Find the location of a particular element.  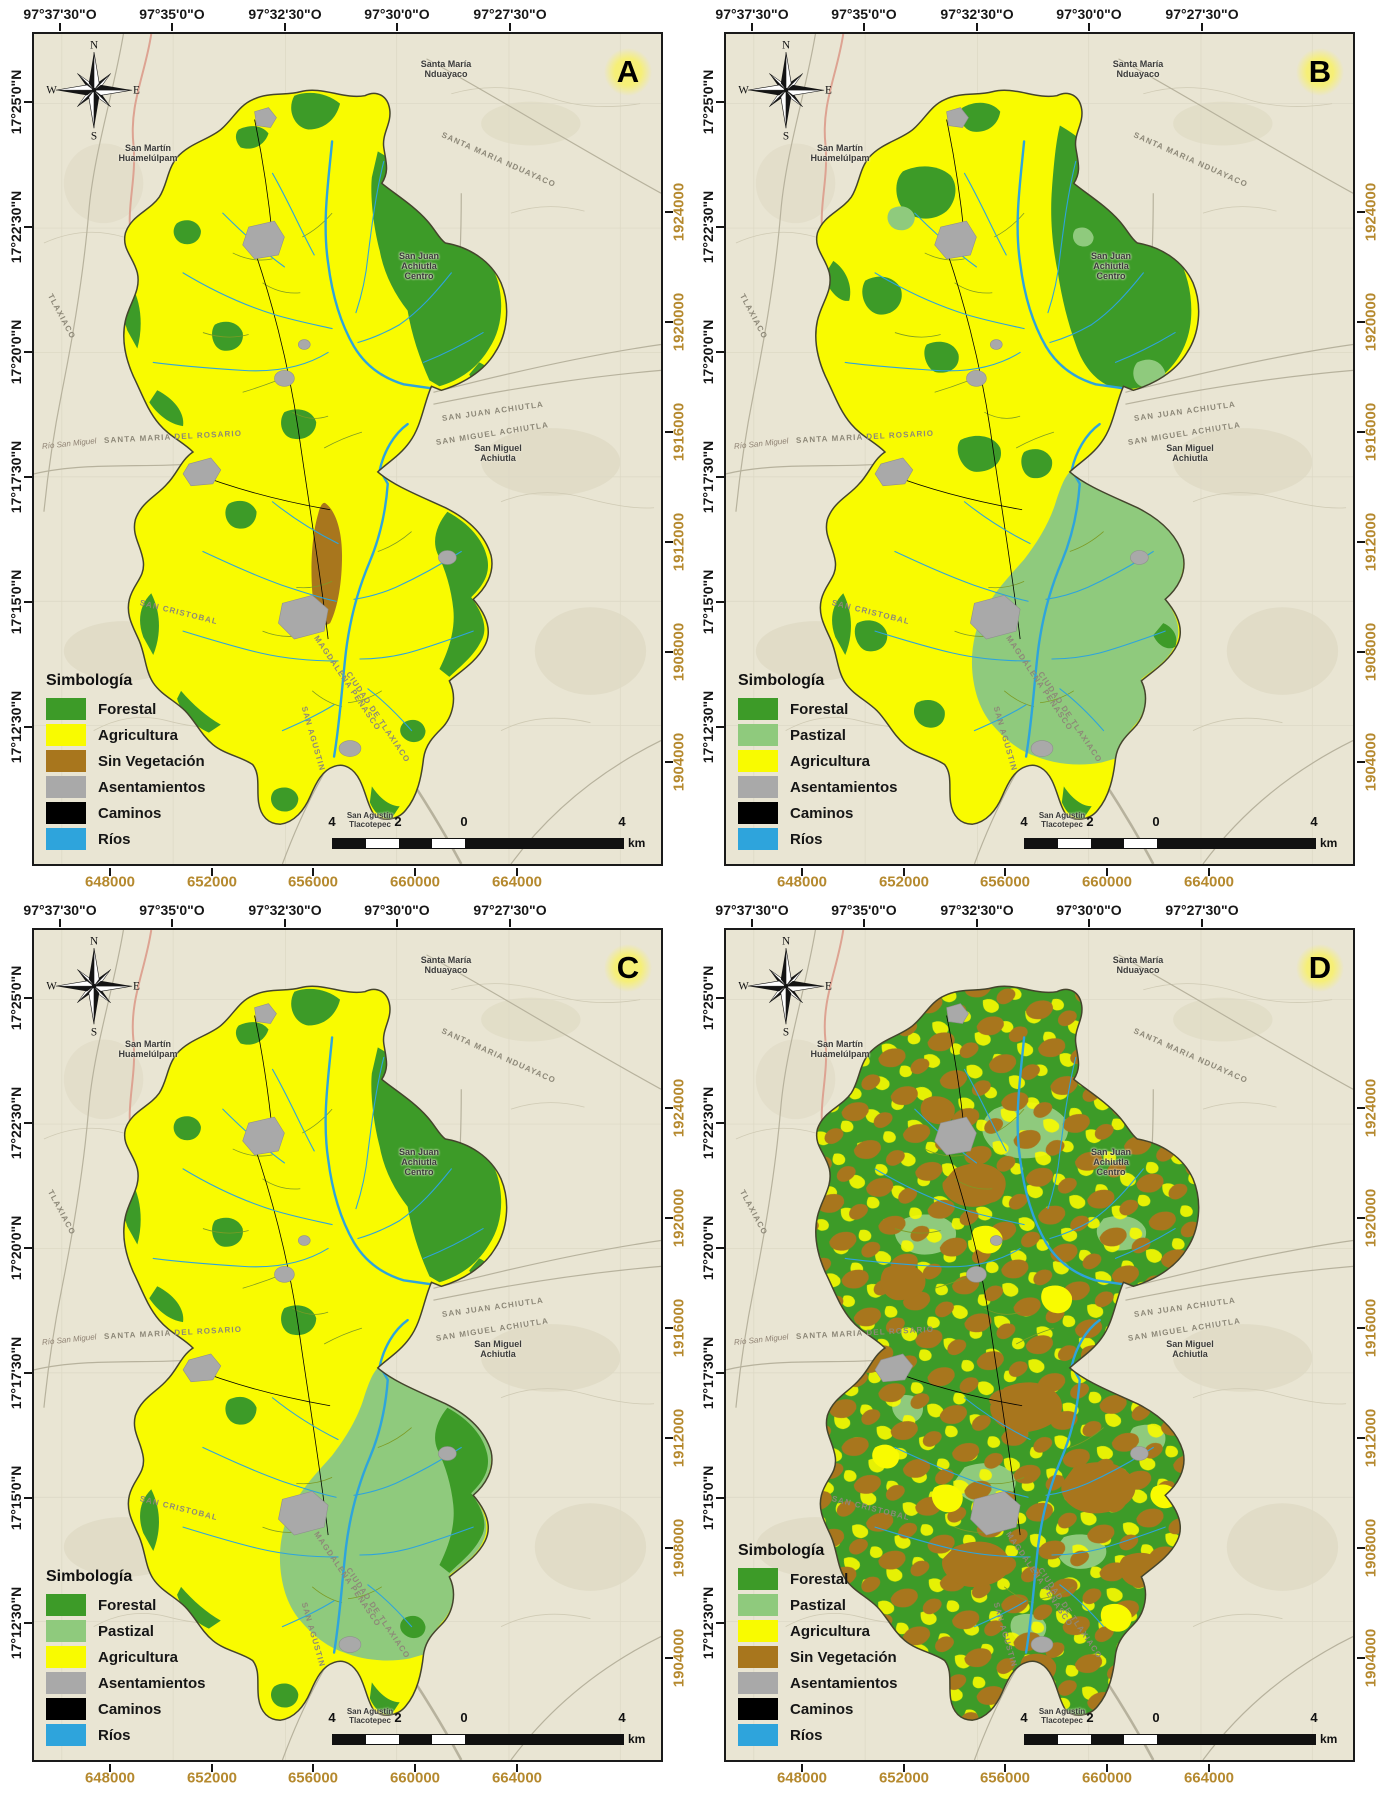

compass-south-label: S is located at coordinates (786, 137).